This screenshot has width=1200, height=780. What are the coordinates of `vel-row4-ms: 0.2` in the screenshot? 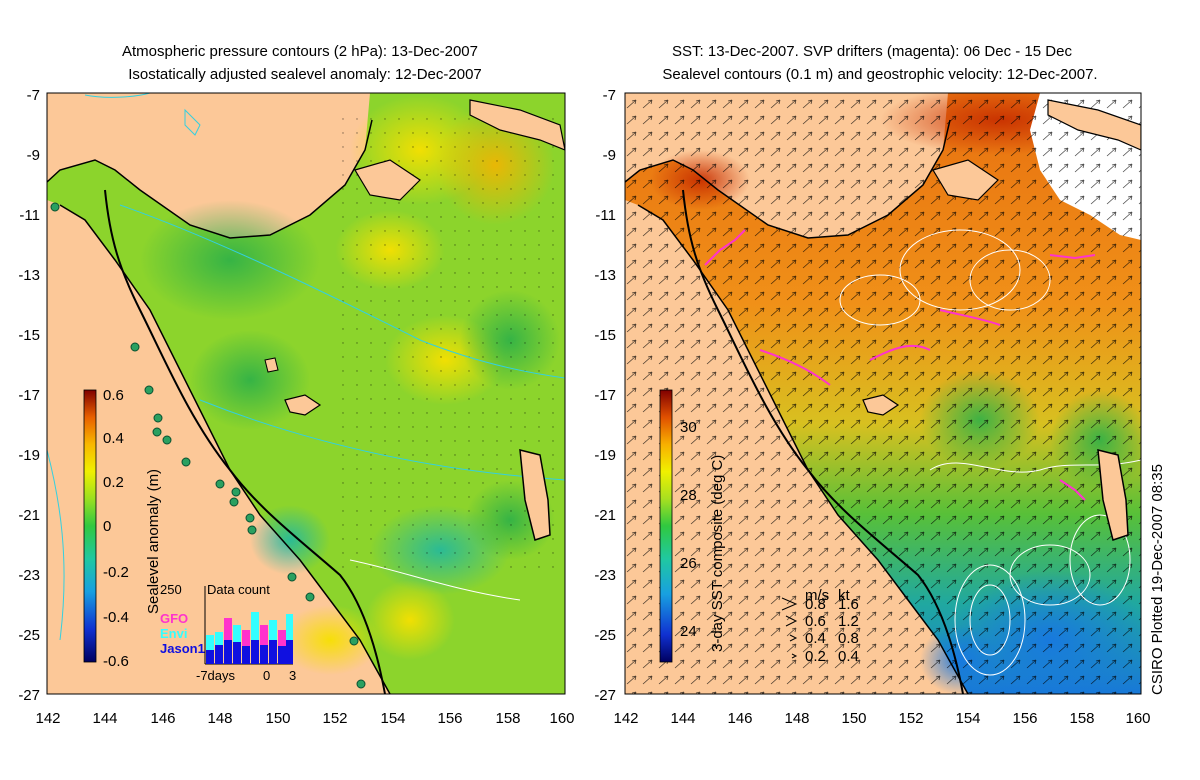 It's located at (815, 656).